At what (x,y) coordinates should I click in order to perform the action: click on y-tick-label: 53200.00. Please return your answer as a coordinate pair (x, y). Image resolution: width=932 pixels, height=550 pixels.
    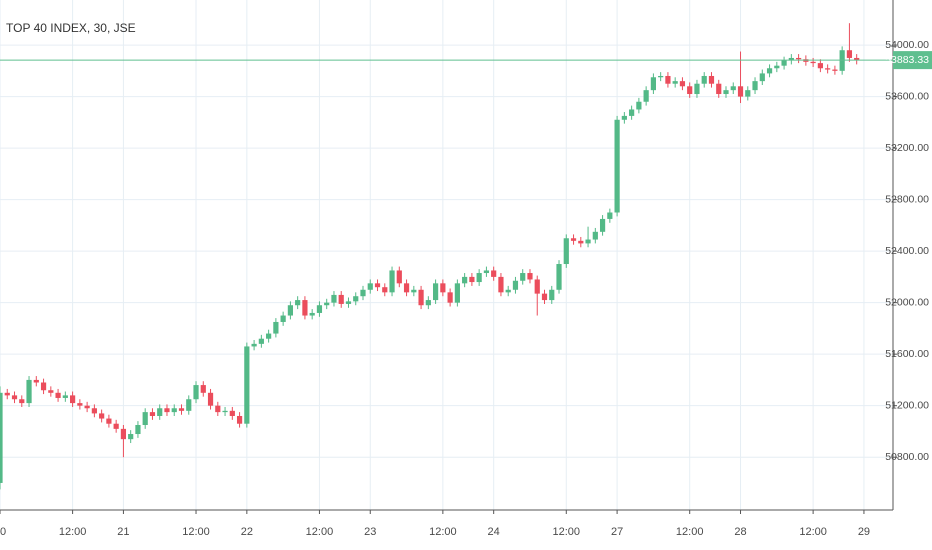
    Looking at the image, I should click on (907, 148).